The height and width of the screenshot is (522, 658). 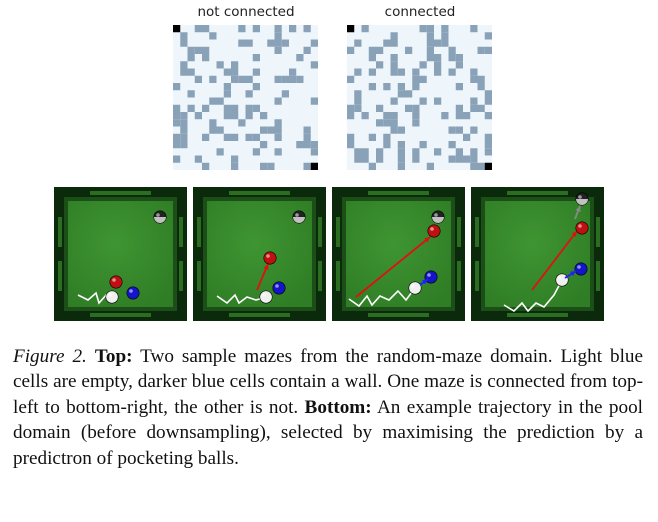 I want to click on pool-2-red-ball-highlight, so click(x=268, y=256).